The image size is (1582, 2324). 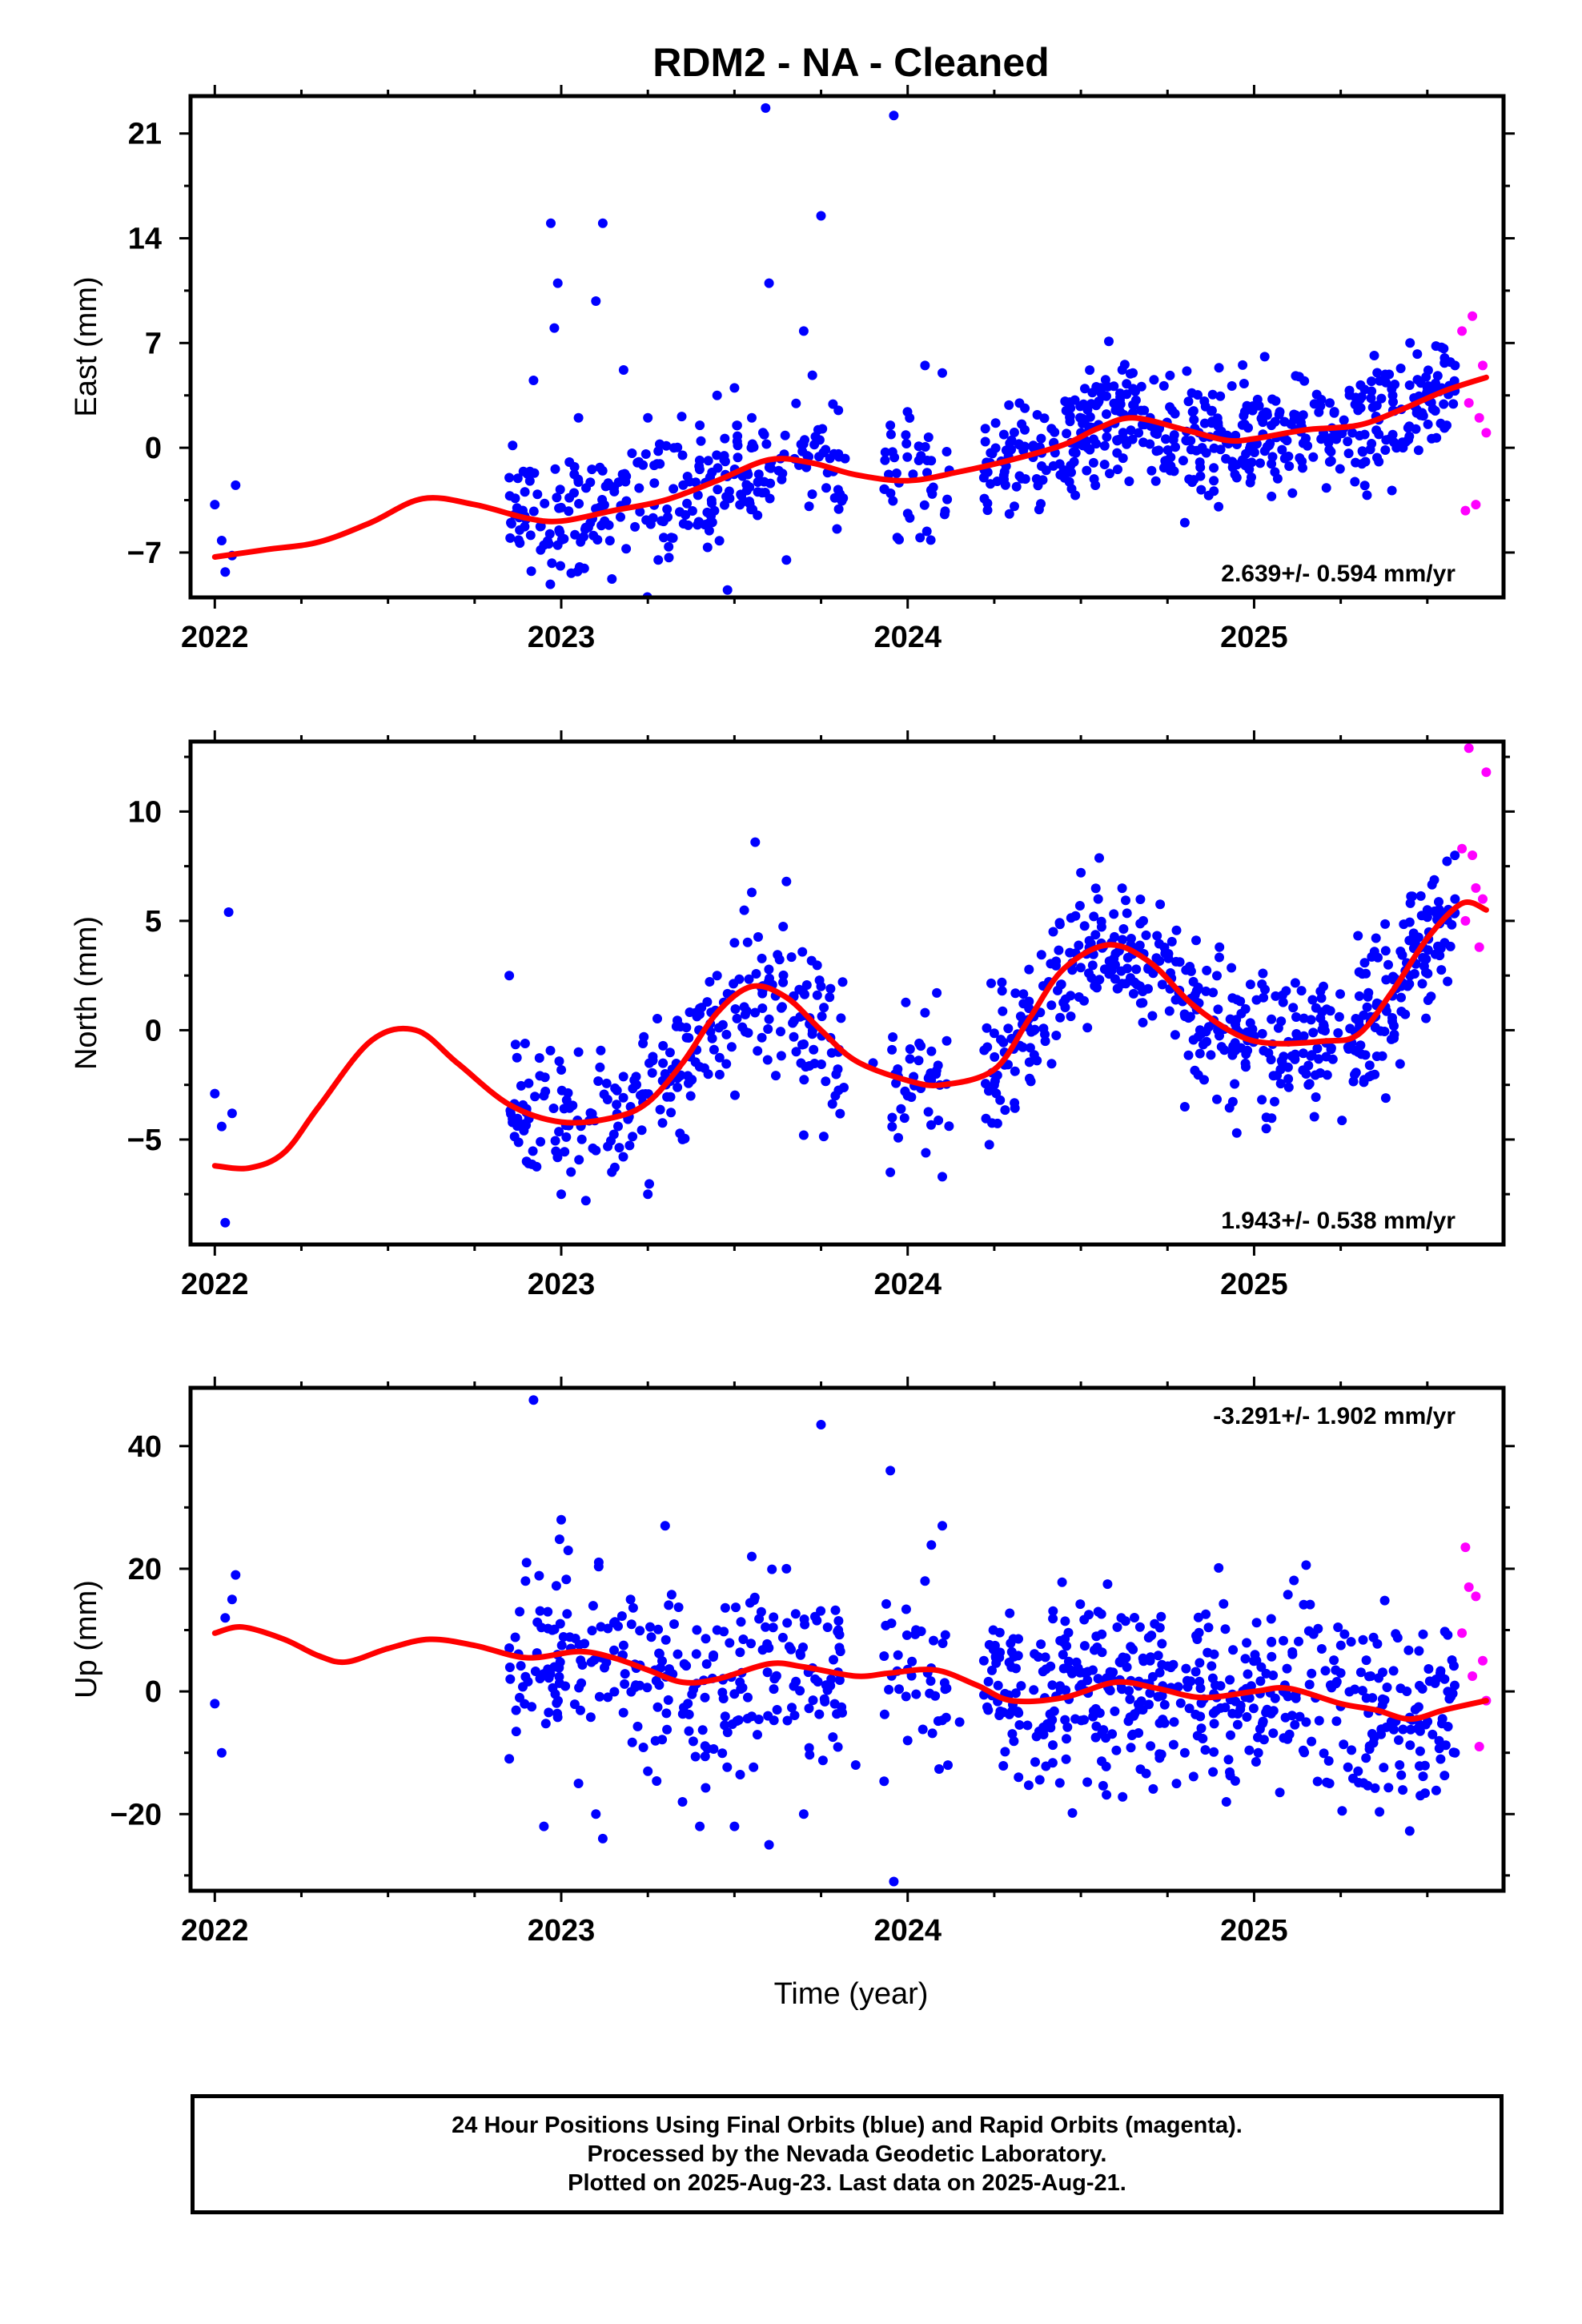 I want to click on y-tick-label: 5, so click(x=154, y=922).